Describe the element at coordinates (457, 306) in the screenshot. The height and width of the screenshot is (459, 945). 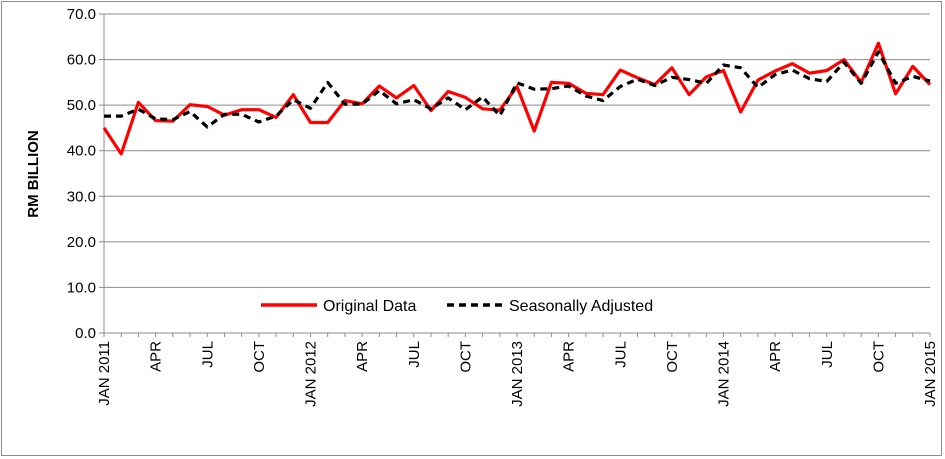
I see `legend: Original Data Seasonally Adjusted` at that location.